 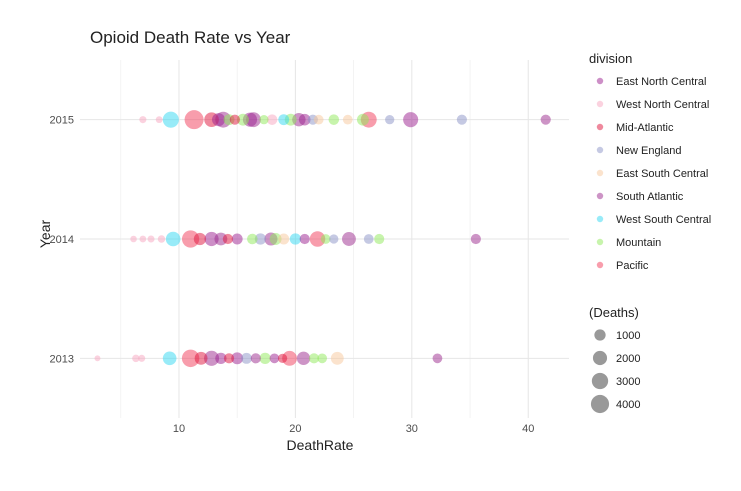 What do you see at coordinates (190, 37) in the screenshot?
I see `chart-title: Opioid Death Rate vs Year` at bounding box center [190, 37].